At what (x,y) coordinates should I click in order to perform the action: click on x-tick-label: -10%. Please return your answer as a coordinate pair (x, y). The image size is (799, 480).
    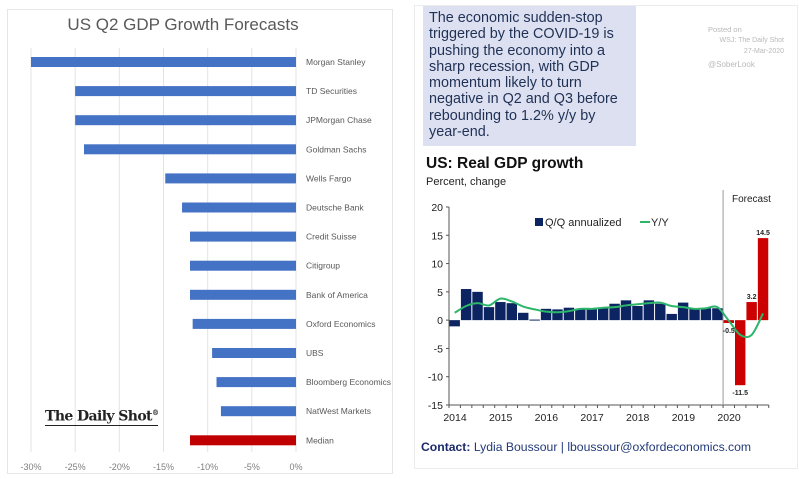
    Looking at the image, I should click on (207, 467).